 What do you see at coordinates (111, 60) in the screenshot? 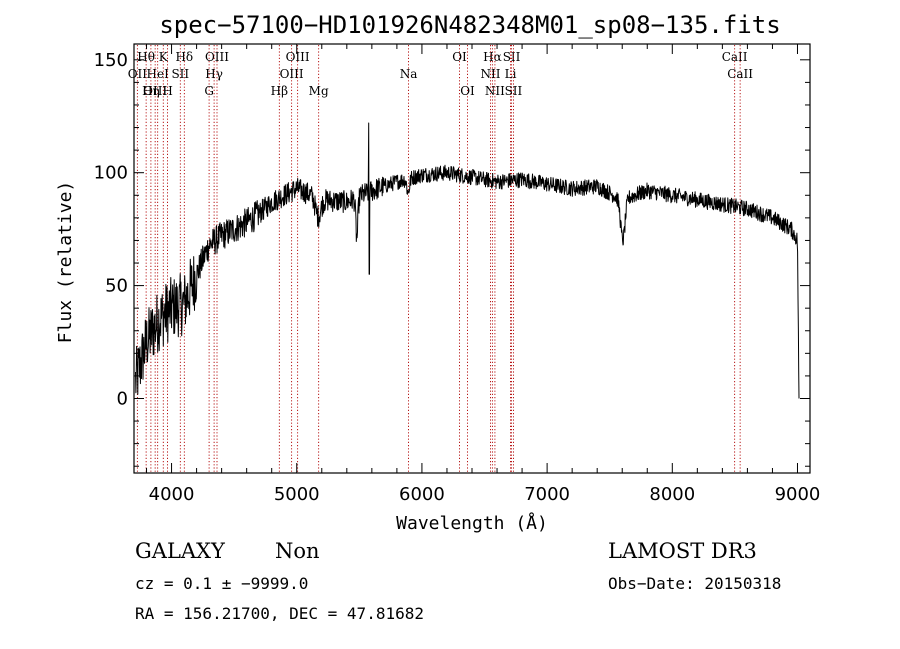
I see `y-tick-label: 150` at bounding box center [111, 60].